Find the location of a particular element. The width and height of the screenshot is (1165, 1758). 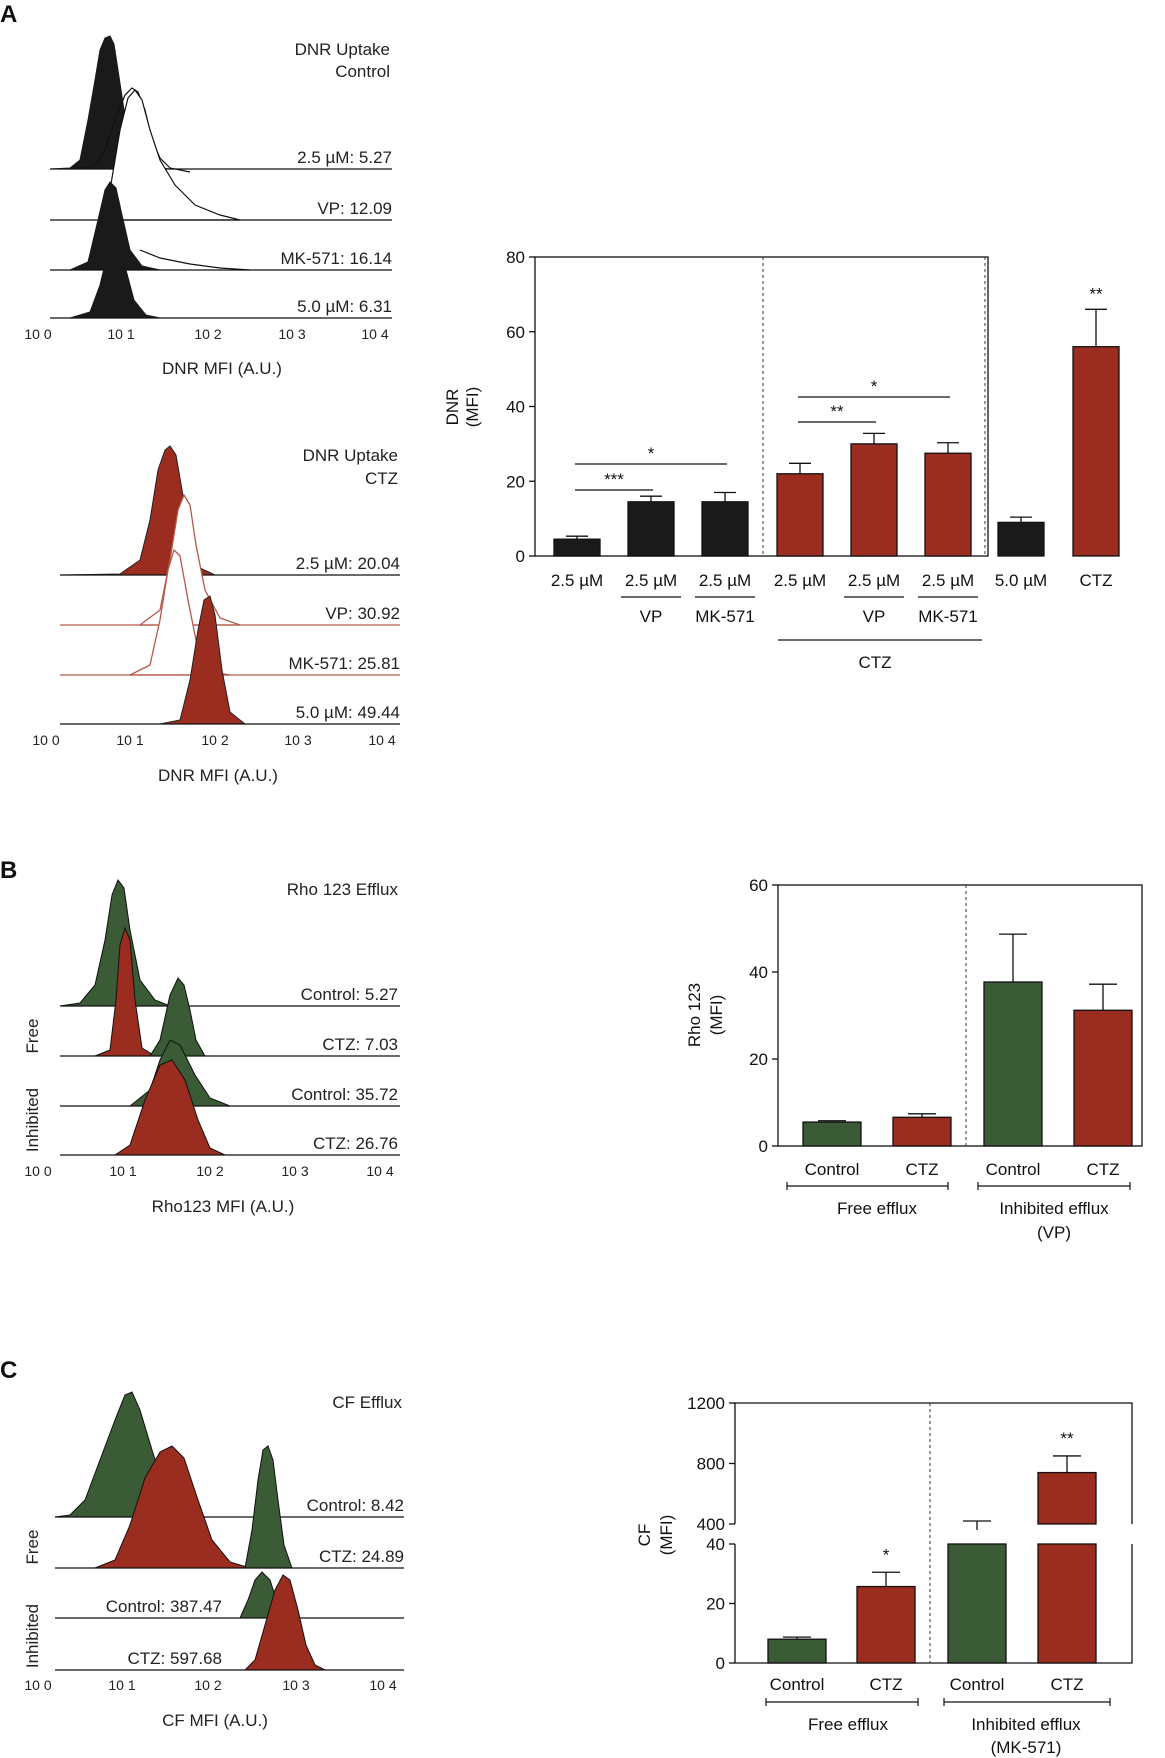

y-tick-label: 80 is located at coordinates (515, 257).